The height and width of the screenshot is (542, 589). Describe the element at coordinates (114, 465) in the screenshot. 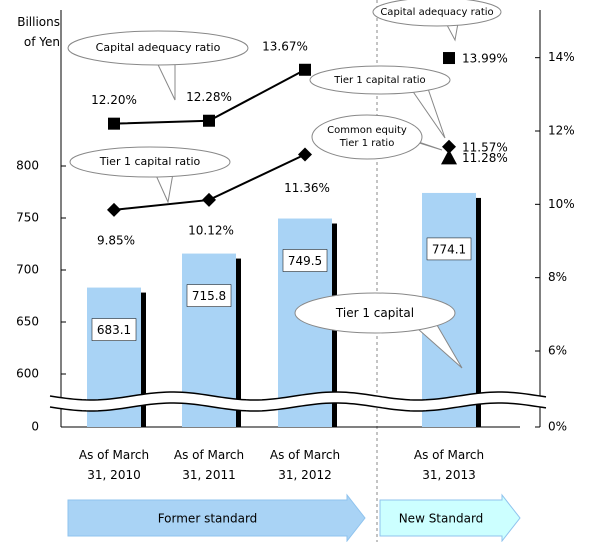

I see `x-tick-label: As of March 31, 2010` at that location.